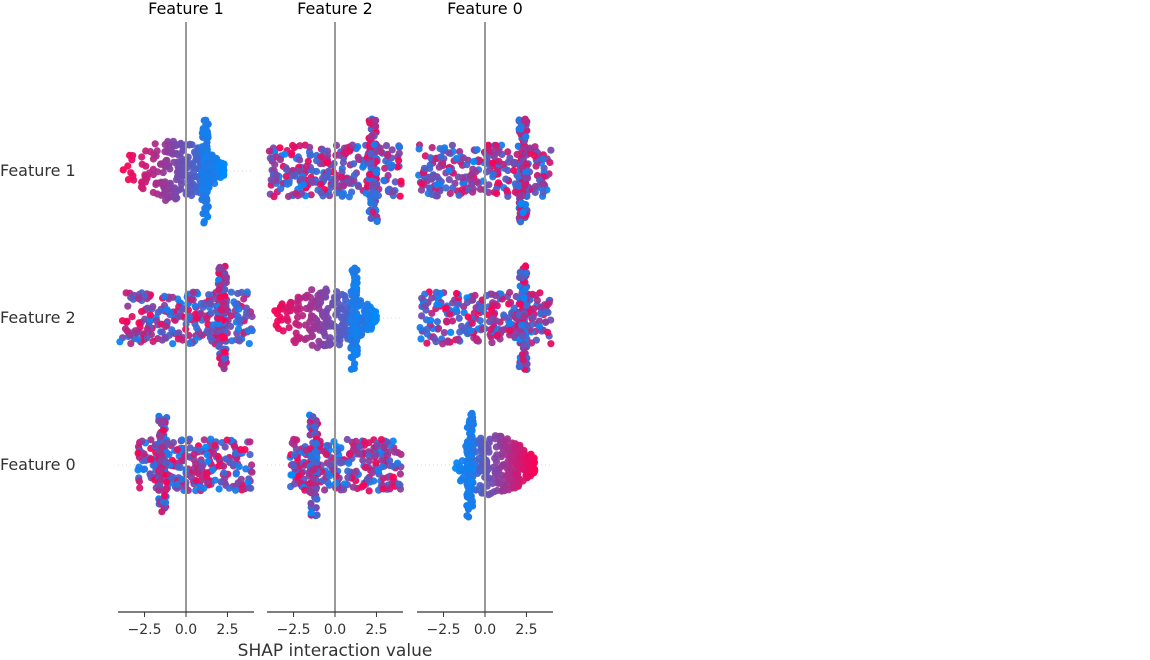  What do you see at coordinates (38, 317) in the screenshot?
I see `row-label-feature-2: Feature 2` at bounding box center [38, 317].